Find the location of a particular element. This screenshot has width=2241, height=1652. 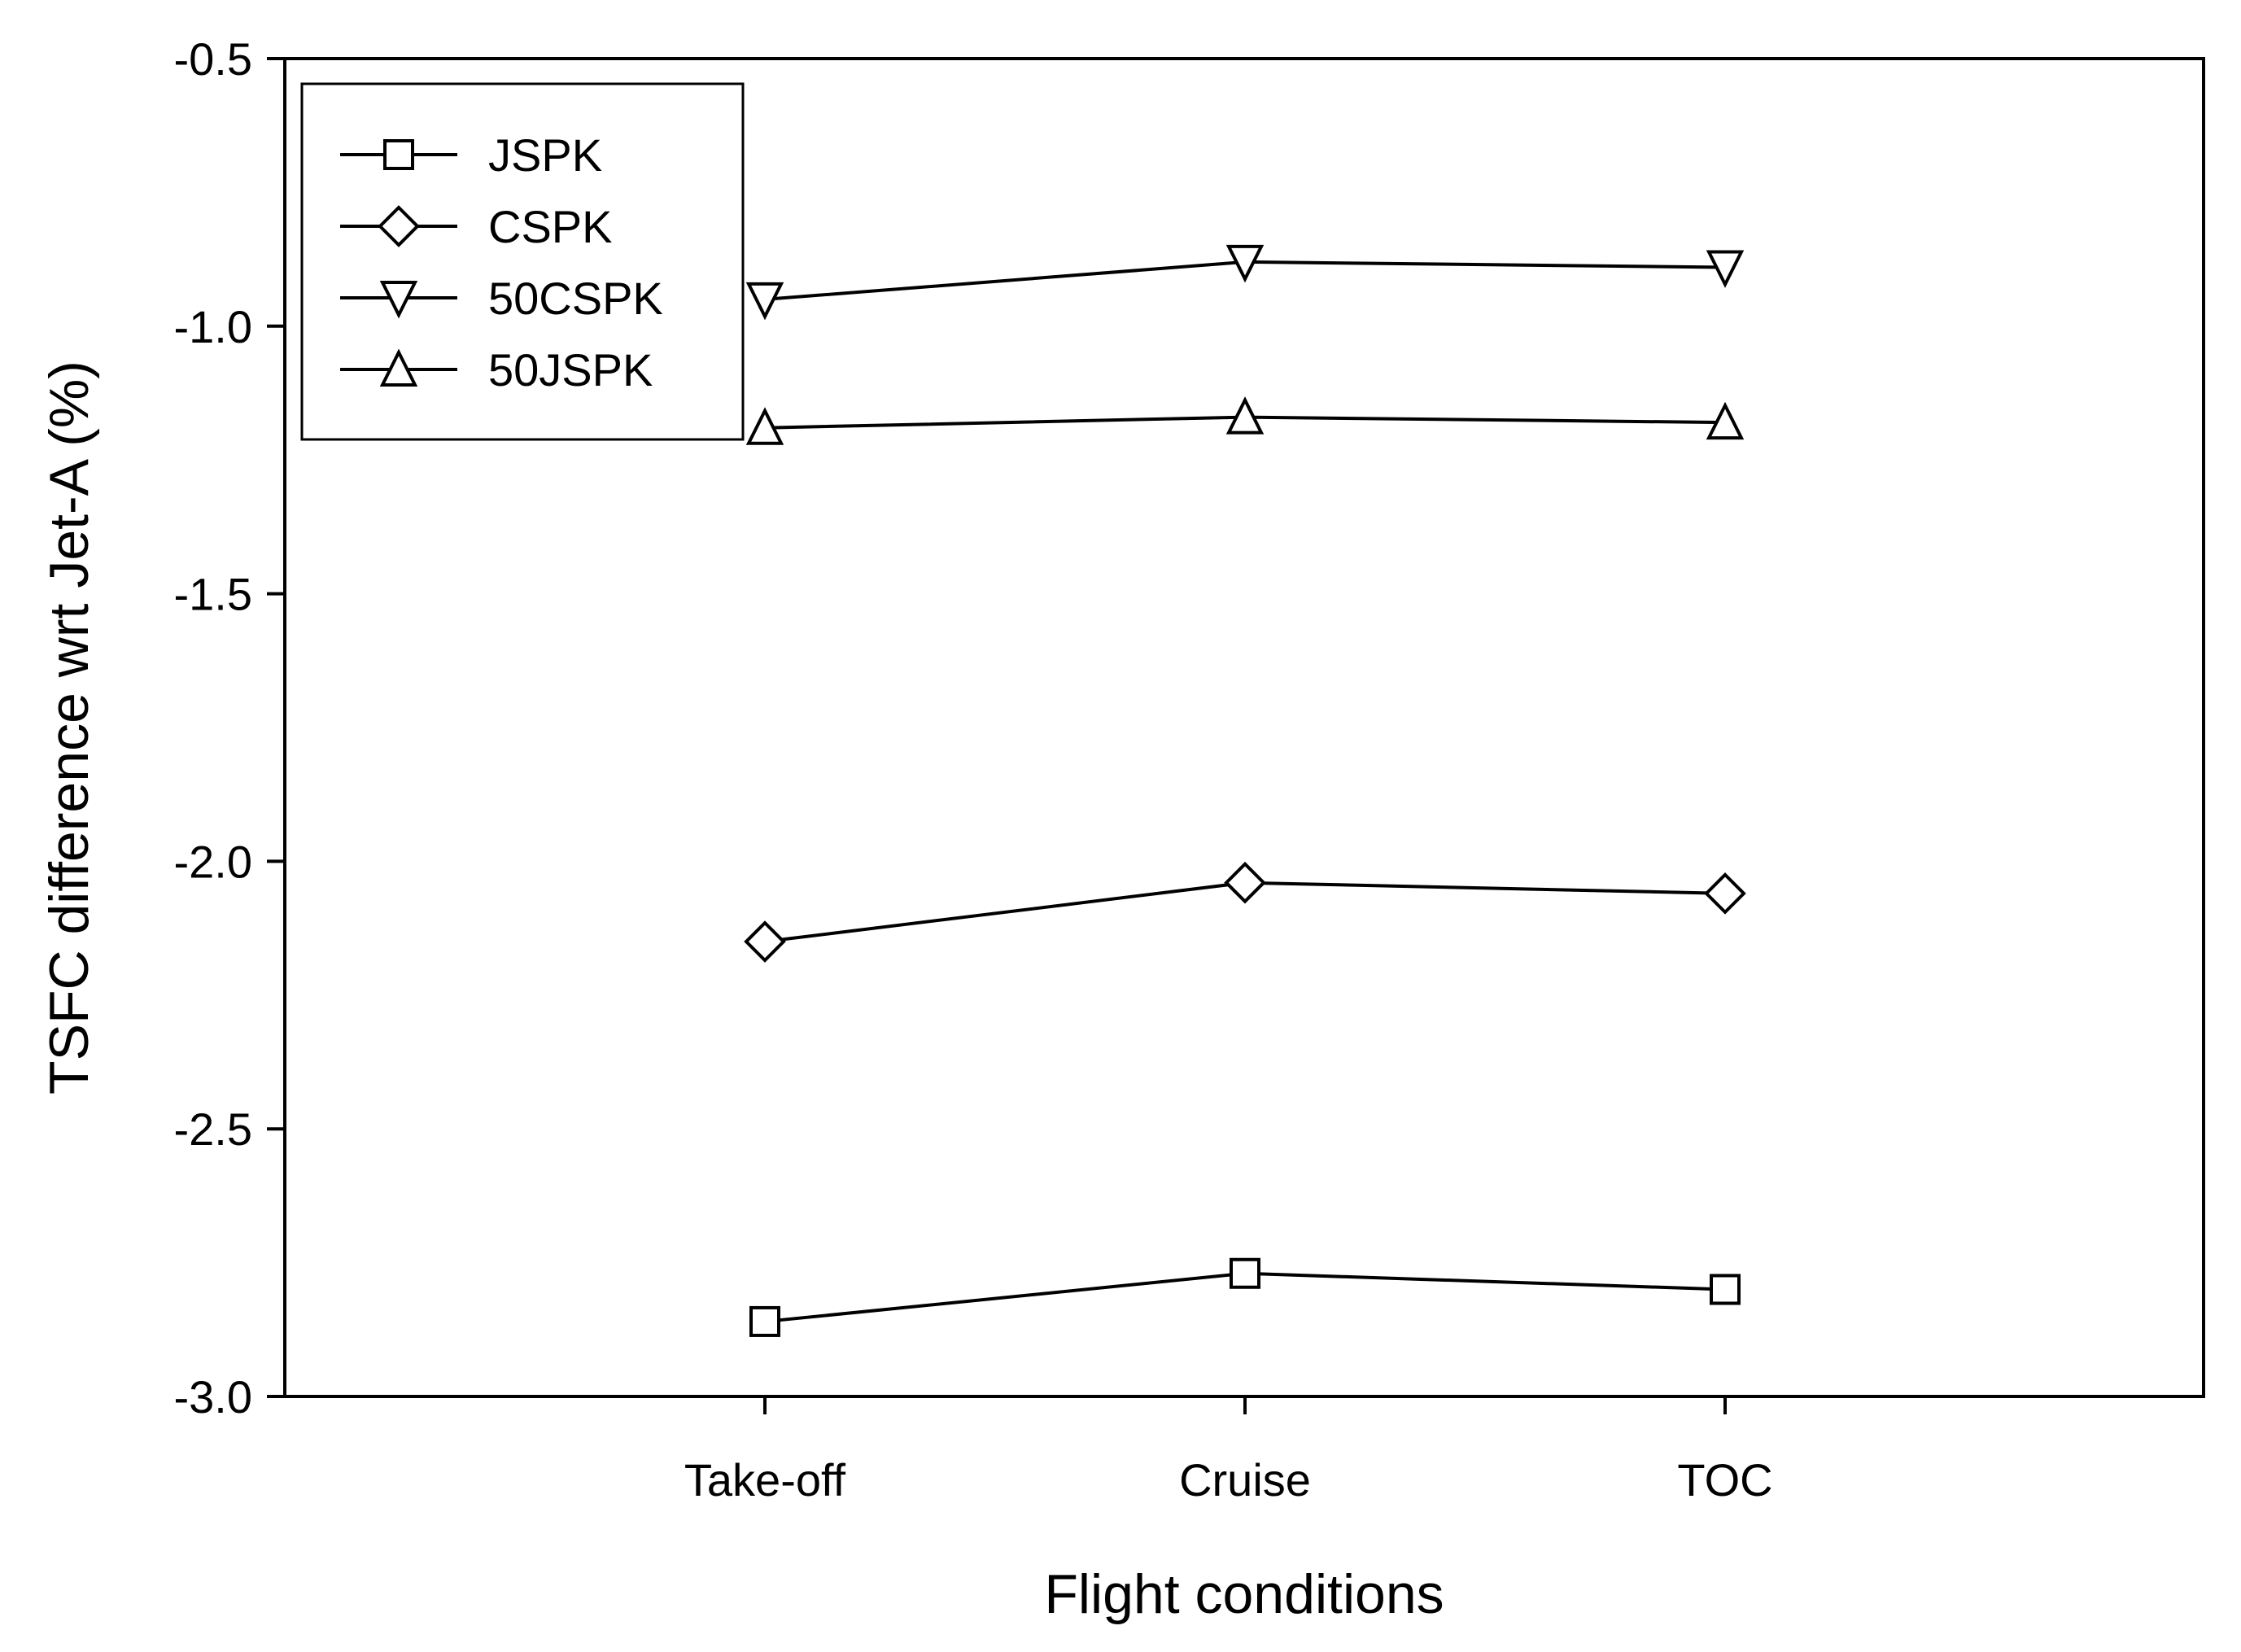

series-50cspk is located at coordinates (1245, 282).